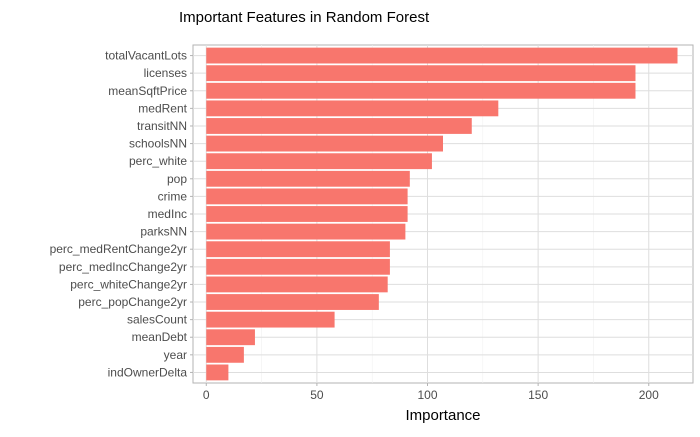 This screenshot has width=700, height=437. Describe the element at coordinates (421, 73) in the screenshot. I see `bar-licenses` at that location.